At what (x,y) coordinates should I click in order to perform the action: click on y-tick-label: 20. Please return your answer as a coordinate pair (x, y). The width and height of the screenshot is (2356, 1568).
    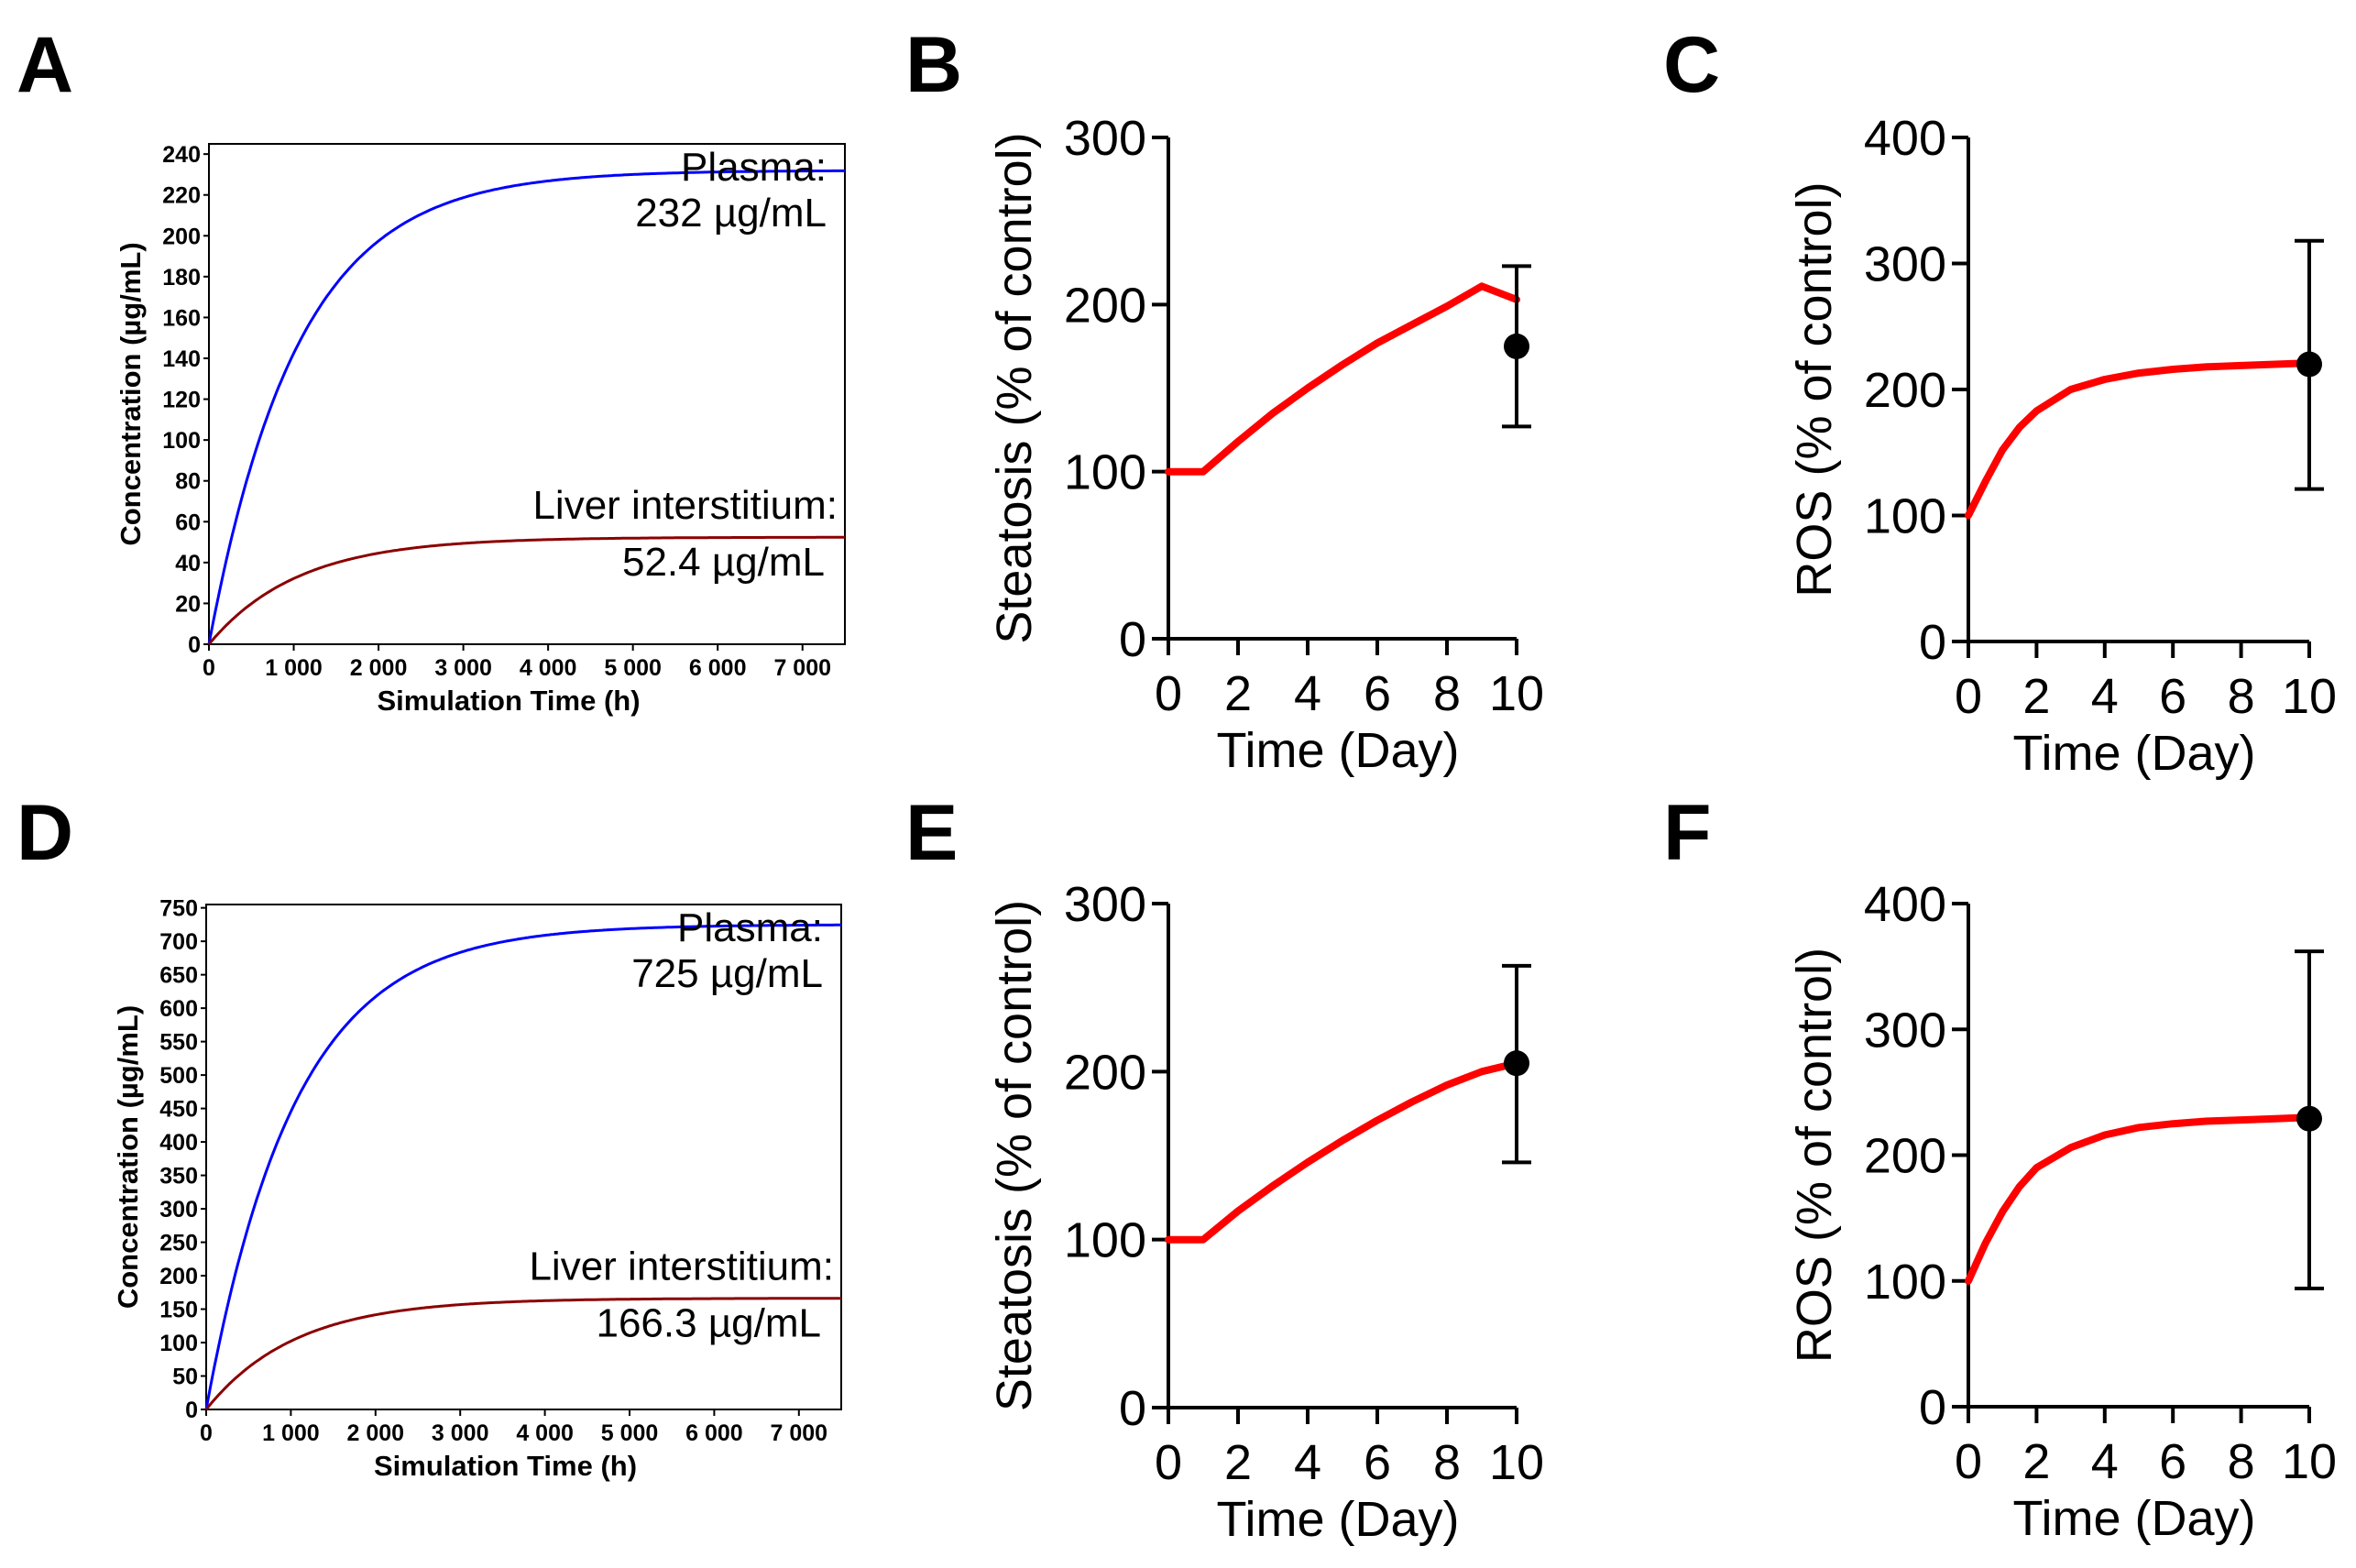
    Looking at the image, I should click on (188, 604).